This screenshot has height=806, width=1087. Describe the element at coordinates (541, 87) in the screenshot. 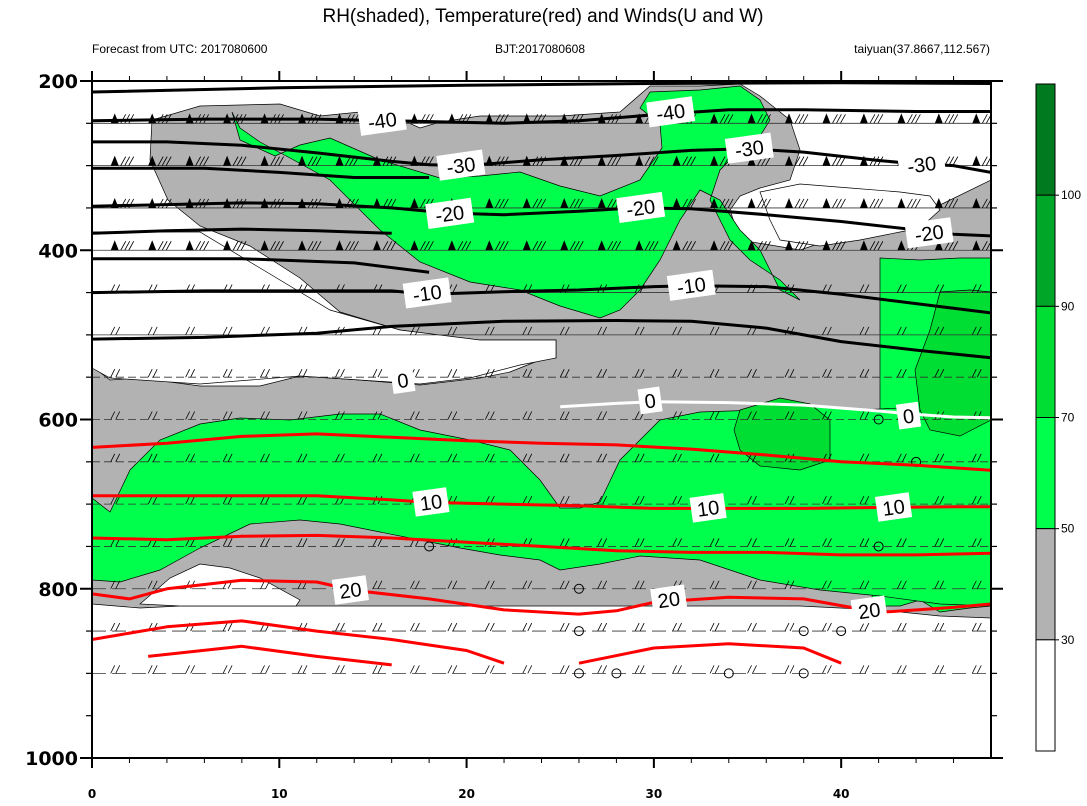

I see `temperature-contour--40` at that location.